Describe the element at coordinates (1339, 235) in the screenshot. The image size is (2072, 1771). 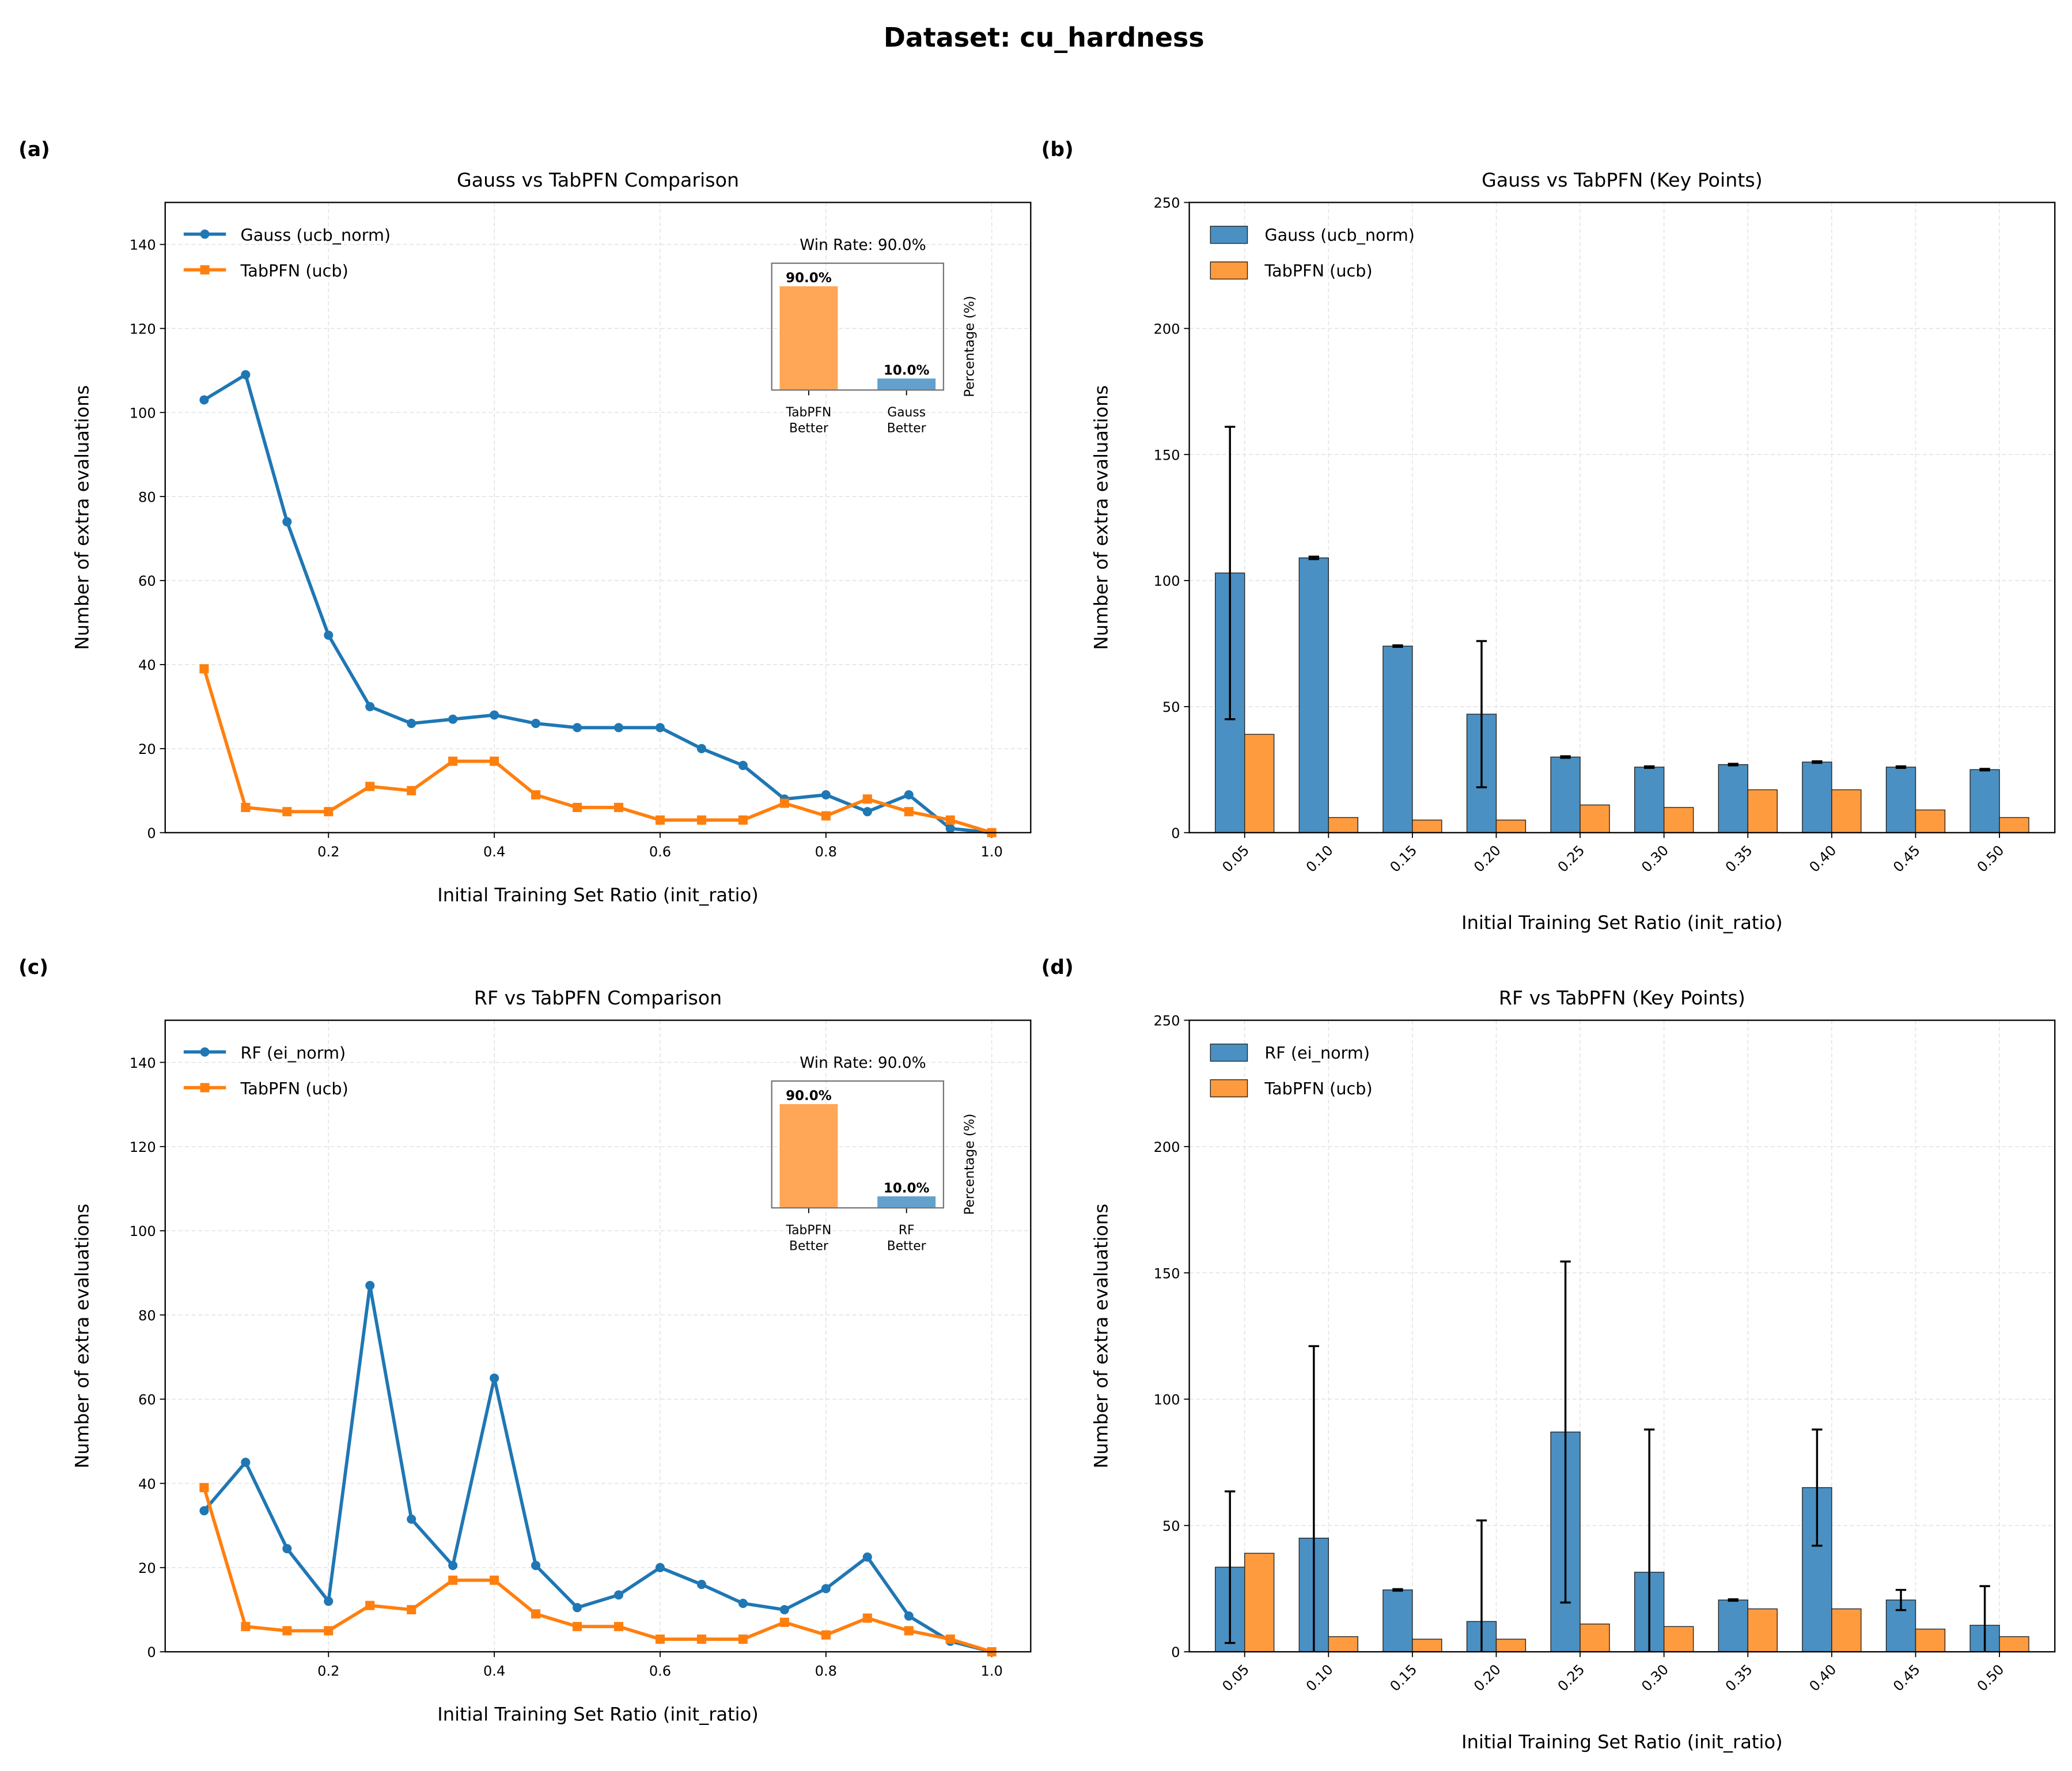
I see `legend-label: Gauss (ucb_norm)` at that location.